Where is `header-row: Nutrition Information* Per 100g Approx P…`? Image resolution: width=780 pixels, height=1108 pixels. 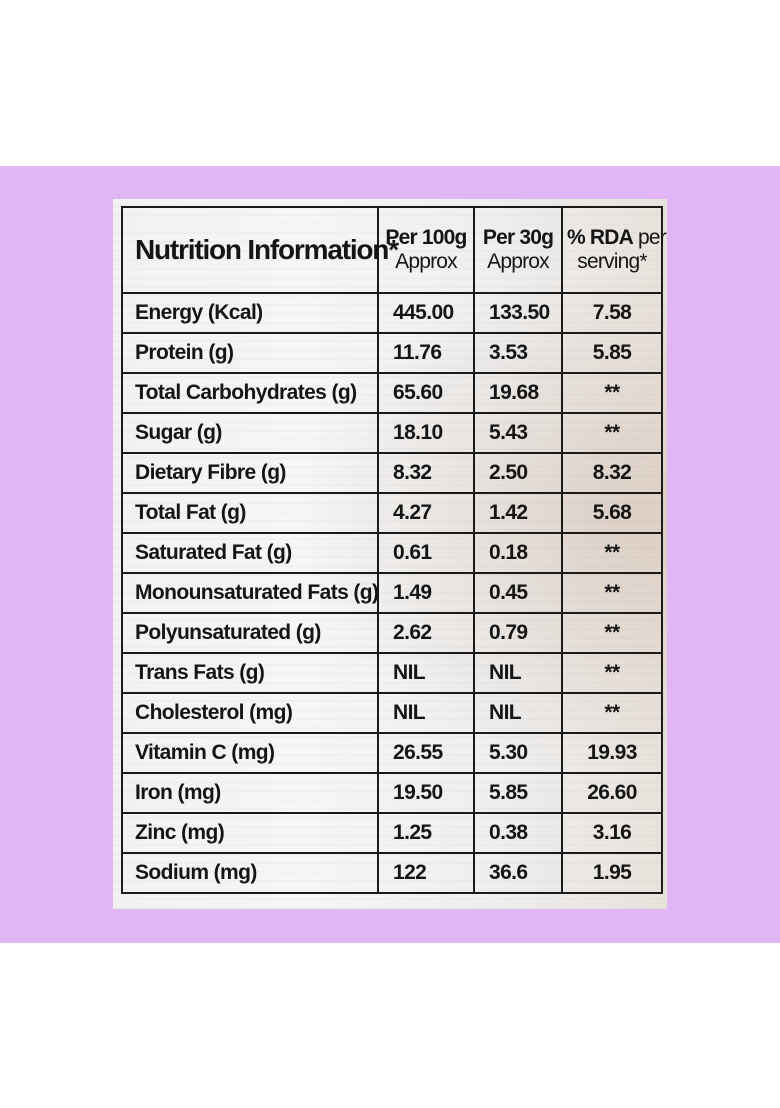
header-row: Nutrition Information* Per 100g Approx P… is located at coordinates (394, 250).